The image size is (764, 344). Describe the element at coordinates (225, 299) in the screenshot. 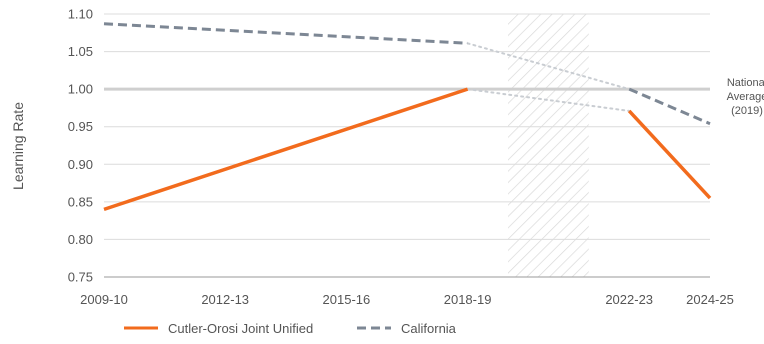

I see `x-tick-label: 2012-13` at that location.